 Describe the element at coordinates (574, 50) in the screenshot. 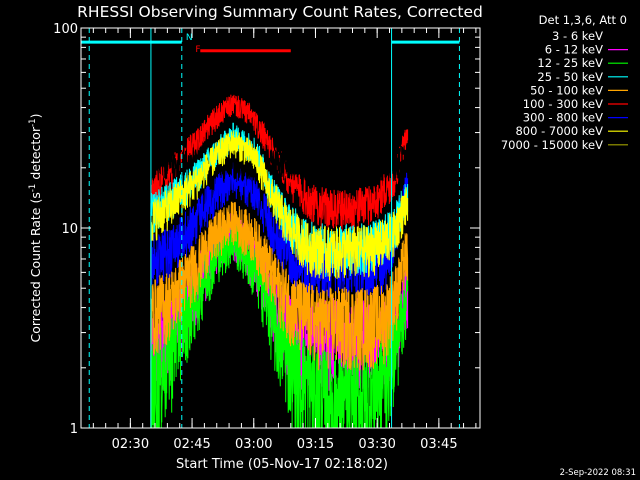

I see `legend-label: 6 - 12 keV` at that location.